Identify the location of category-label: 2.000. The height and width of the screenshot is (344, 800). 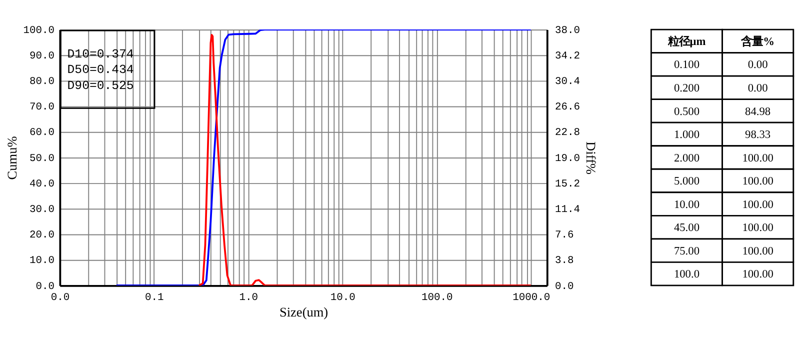
(687, 158).